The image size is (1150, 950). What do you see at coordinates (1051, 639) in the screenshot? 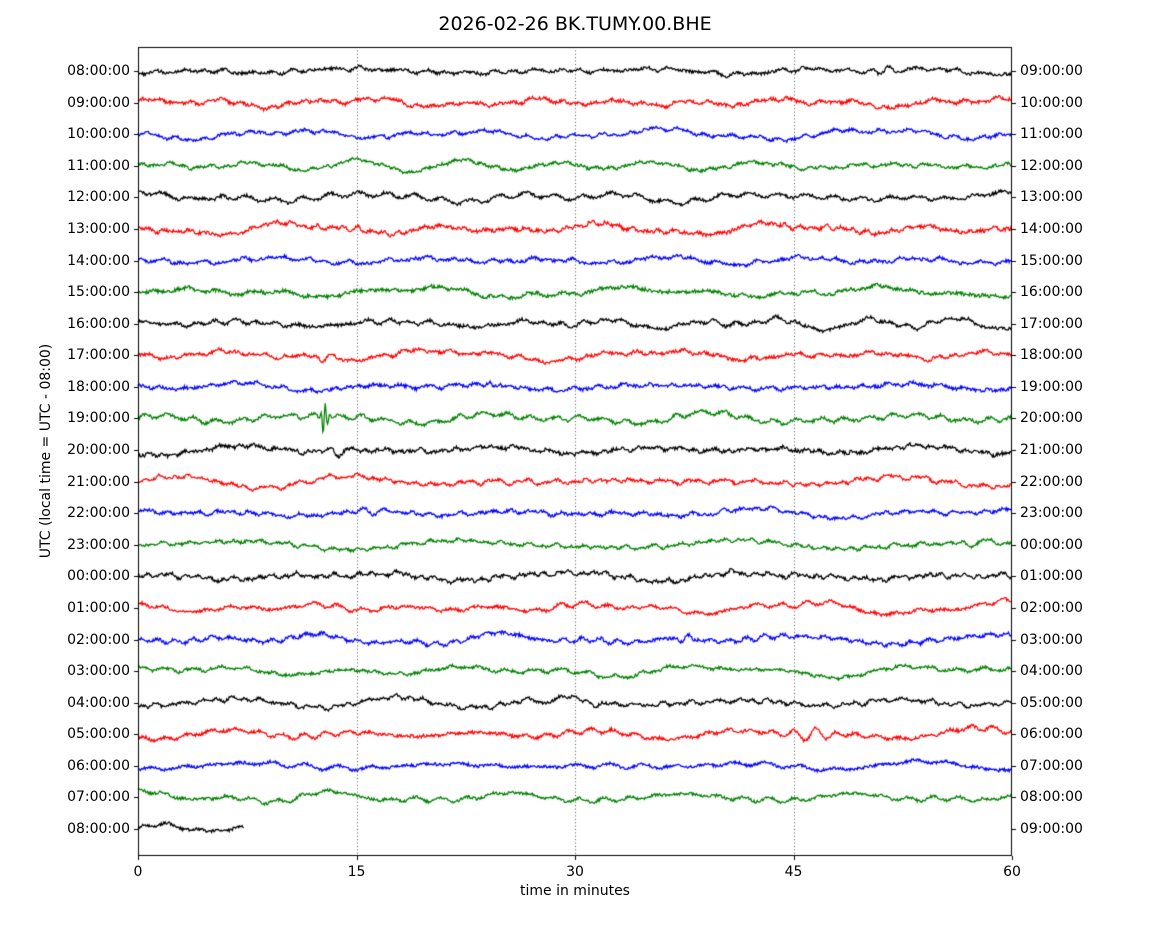
I see `local-tick-label: 03:00:00` at bounding box center [1051, 639].